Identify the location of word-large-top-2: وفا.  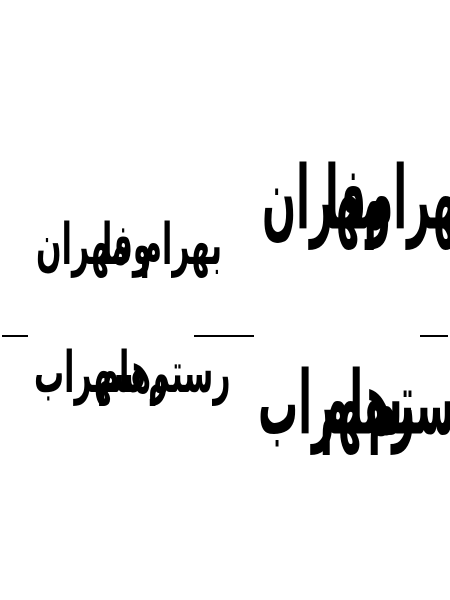
(358, 200).